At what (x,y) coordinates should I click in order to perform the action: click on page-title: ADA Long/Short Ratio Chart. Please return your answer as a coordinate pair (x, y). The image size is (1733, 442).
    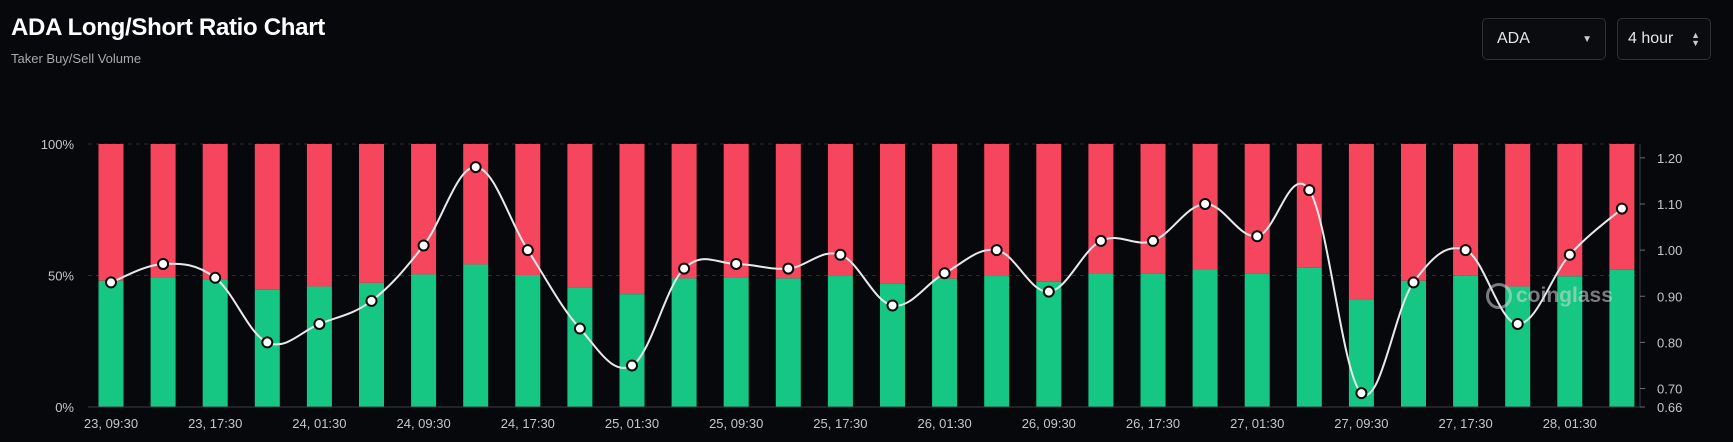
    Looking at the image, I should click on (168, 27).